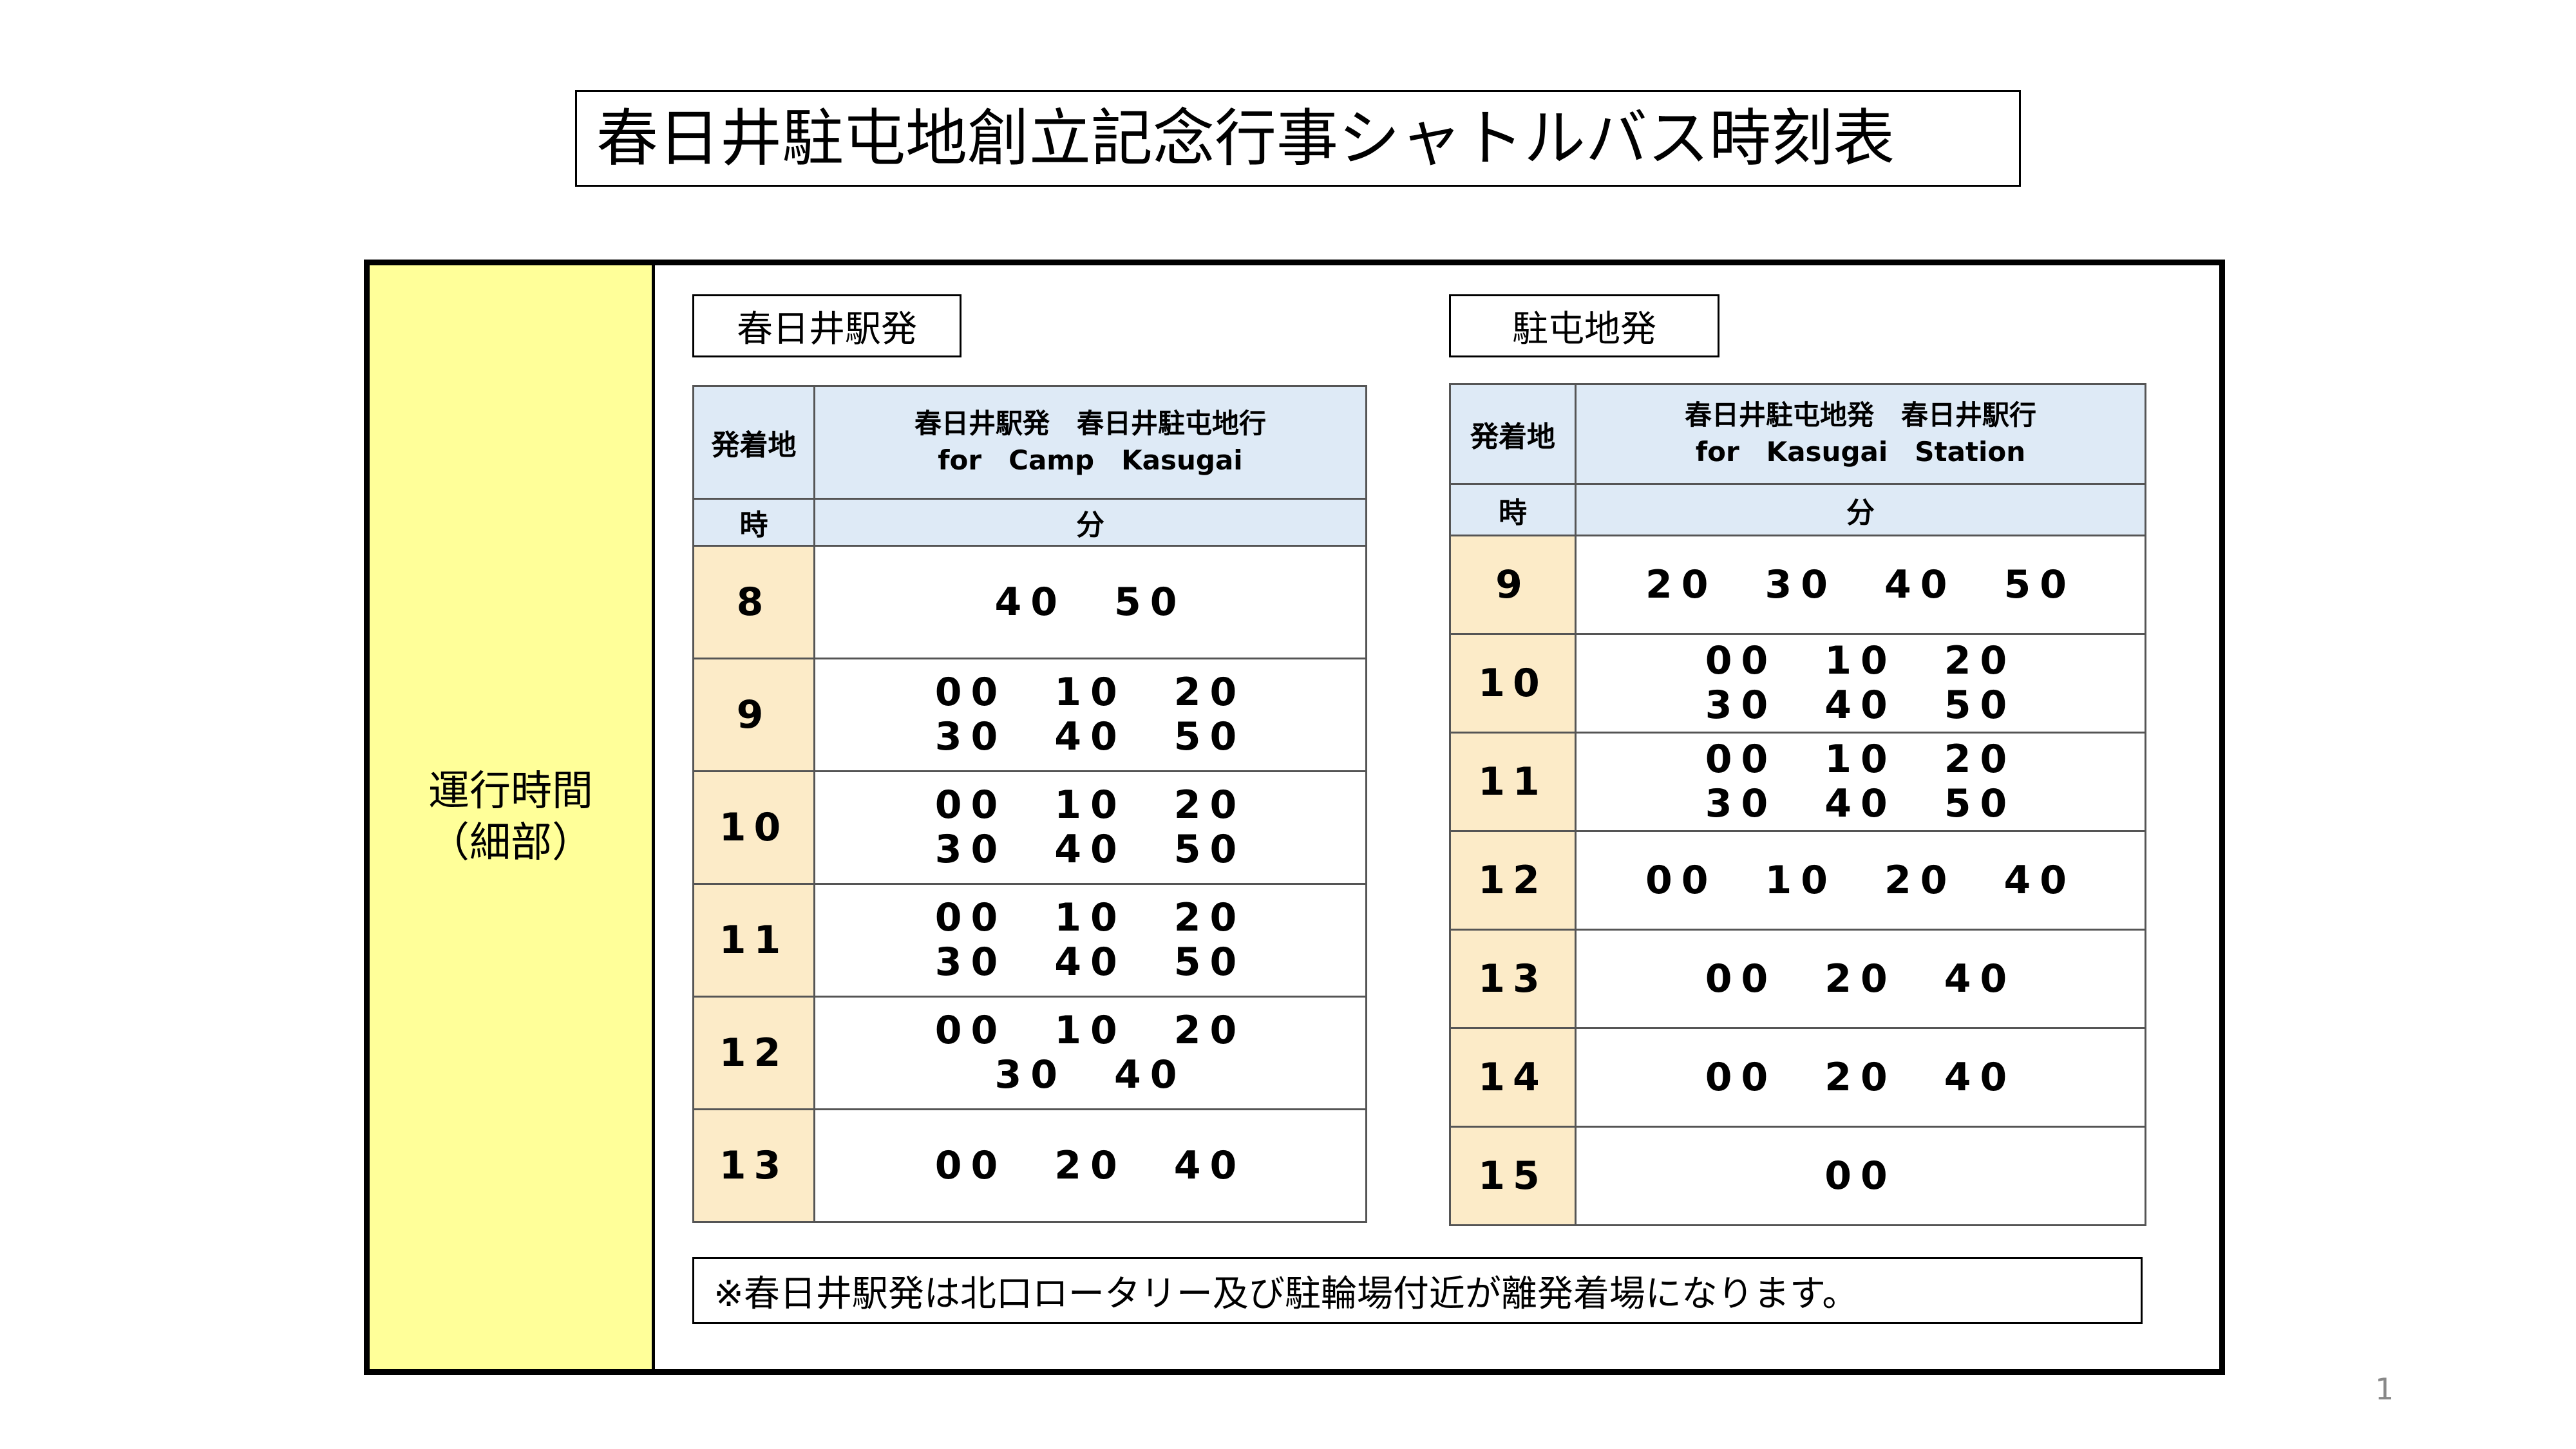 This screenshot has height=1449, width=2576. I want to click on left-hour-header: 時, so click(753, 522).